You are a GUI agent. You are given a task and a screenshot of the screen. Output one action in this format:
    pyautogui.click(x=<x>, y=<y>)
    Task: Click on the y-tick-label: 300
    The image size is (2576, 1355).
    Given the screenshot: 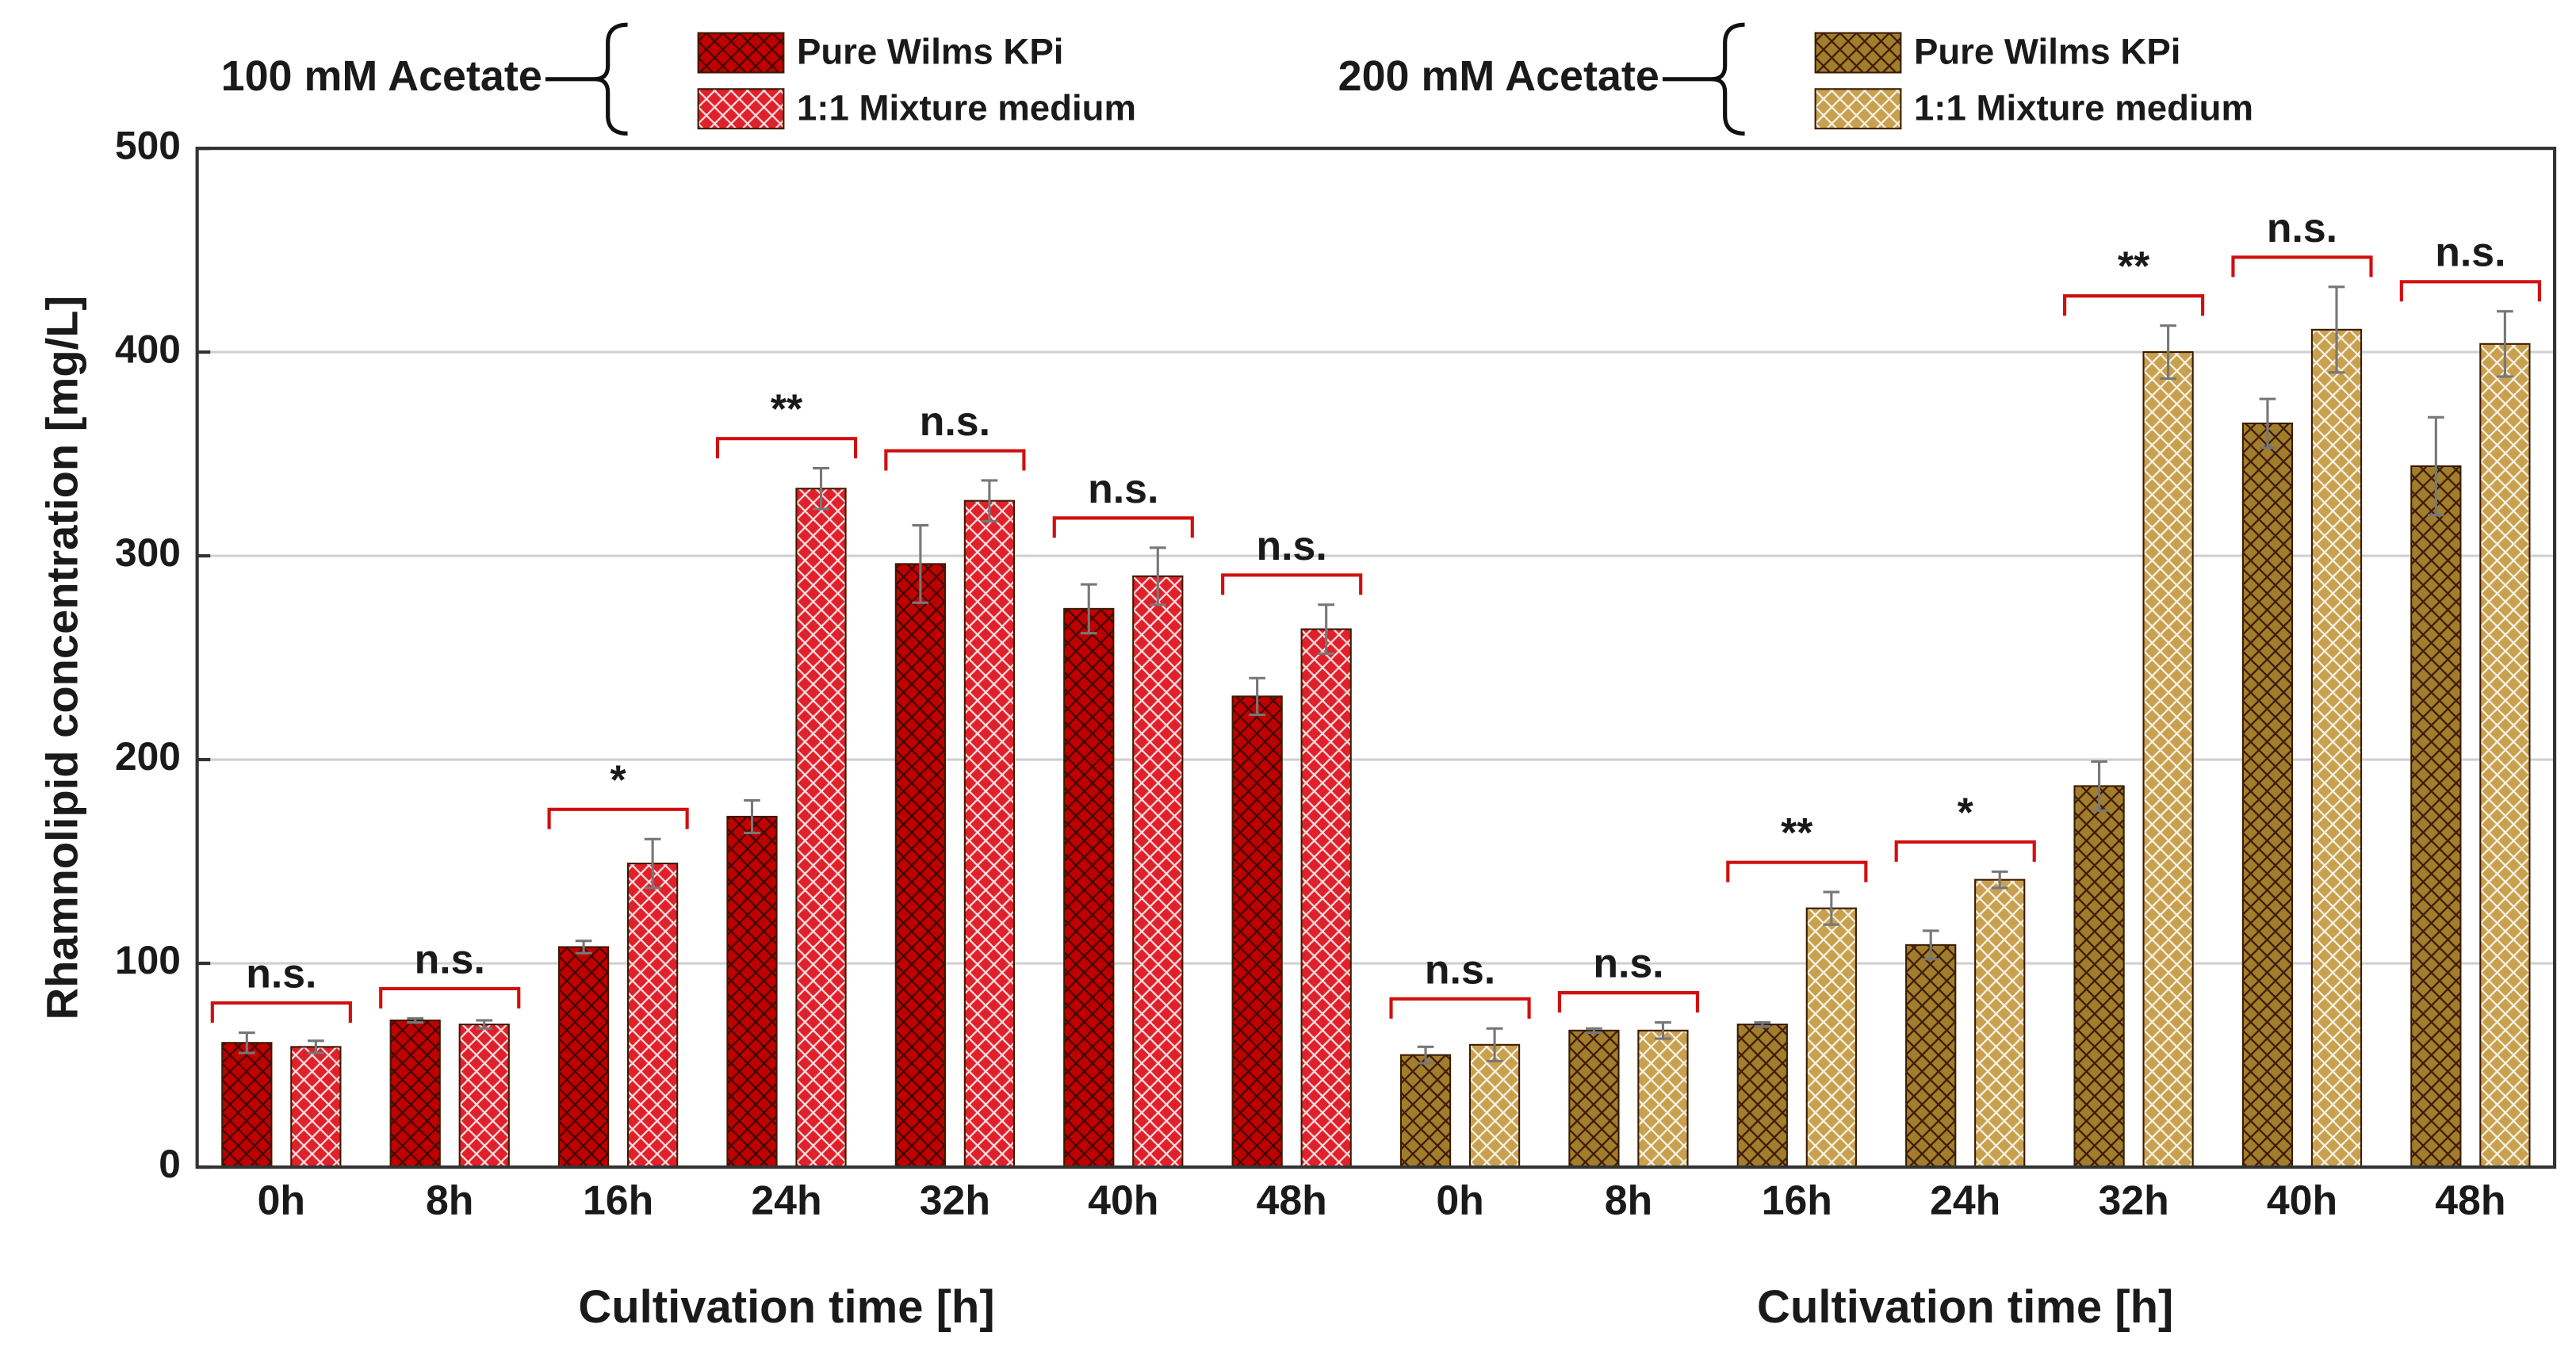 What is the action you would take?
    pyautogui.click(x=148, y=552)
    